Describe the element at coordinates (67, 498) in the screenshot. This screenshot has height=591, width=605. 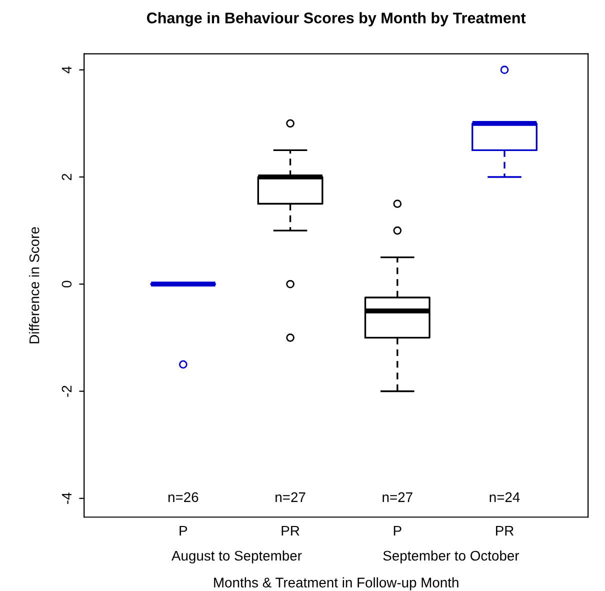
I see `y-tick-label: -4` at that location.